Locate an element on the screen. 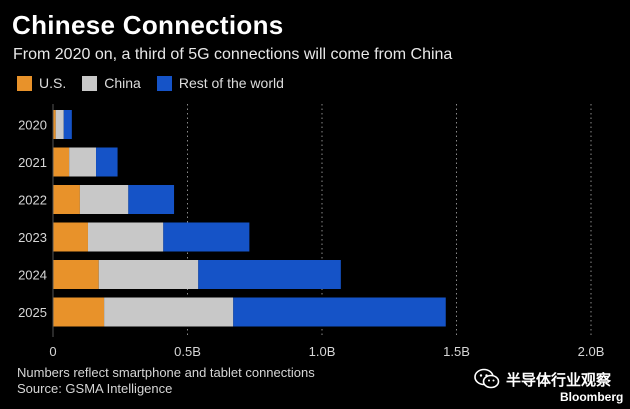 The height and width of the screenshot is (409, 630). legend-swatch-china is located at coordinates (90, 83).